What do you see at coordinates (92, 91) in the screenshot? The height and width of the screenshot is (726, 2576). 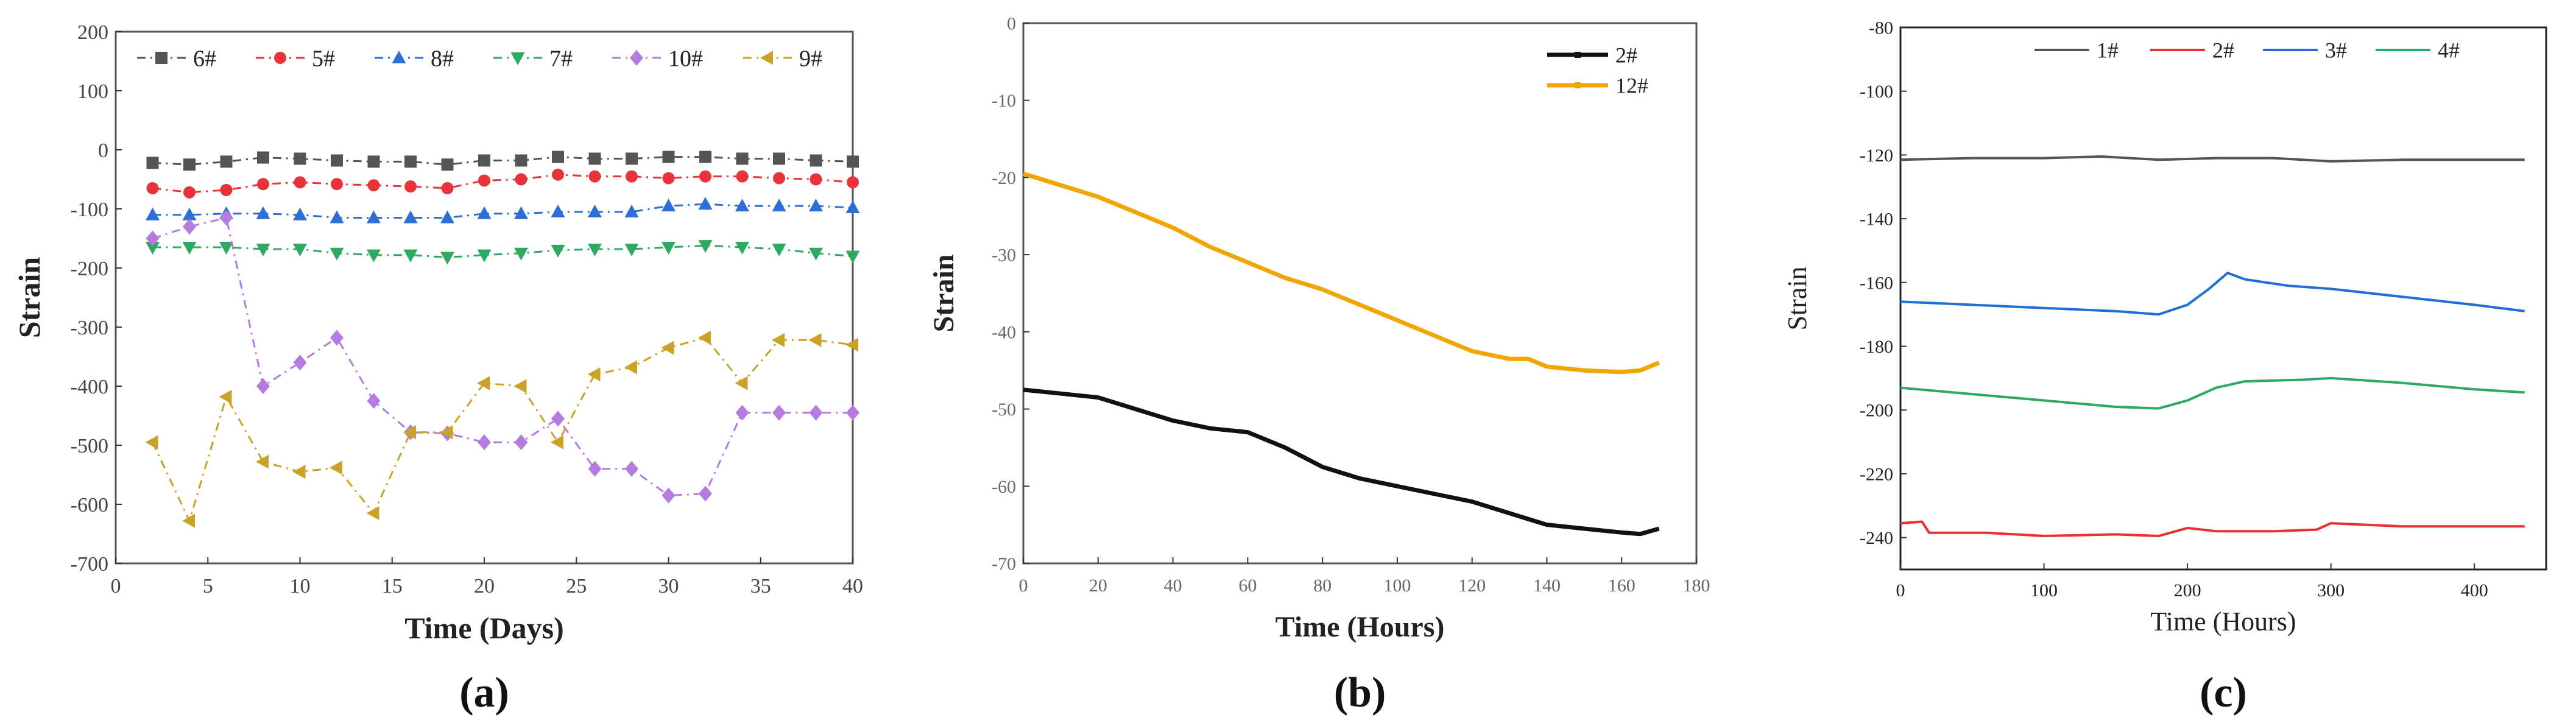 I see `y-tick-label: 100` at bounding box center [92, 91].